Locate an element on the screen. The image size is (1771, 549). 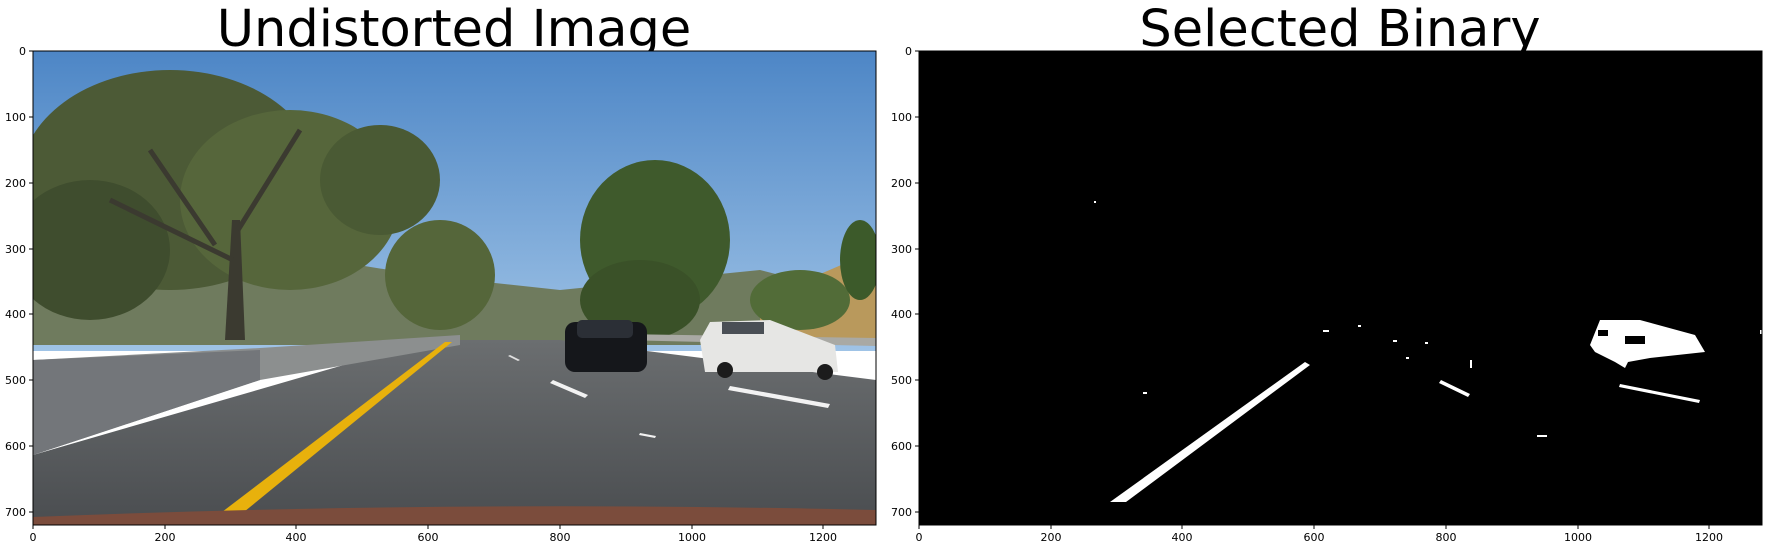
x-ticks-right: 0 200 400 600 800 1000 1200 is located at coordinates (1319, 534).